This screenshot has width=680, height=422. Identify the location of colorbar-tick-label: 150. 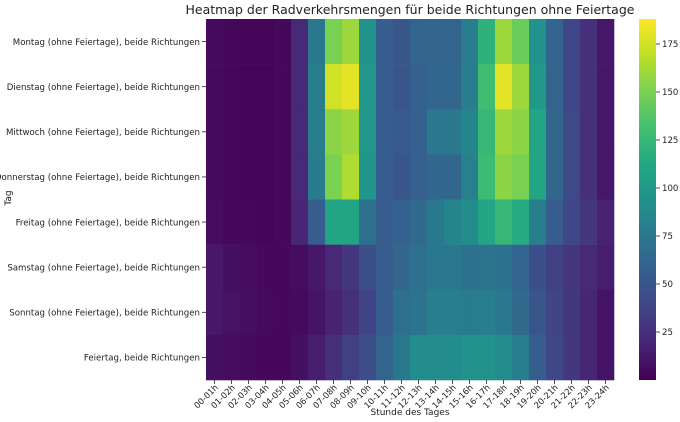
(670, 93).